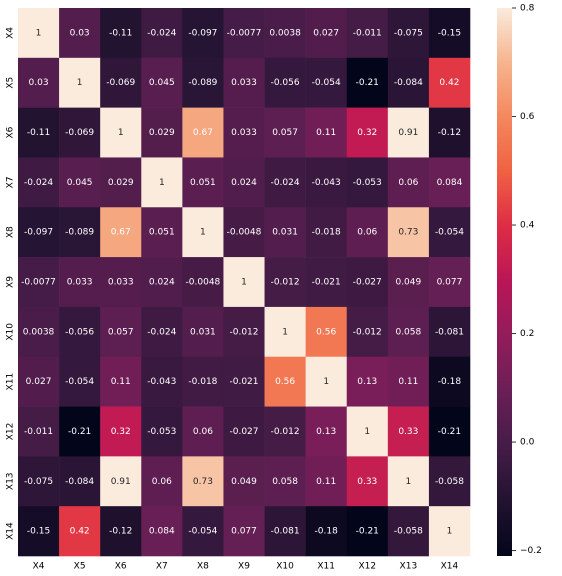 Image resolution: width=562 pixels, height=576 pixels. What do you see at coordinates (408, 332) in the screenshot?
I see `cell-label: 0.058` at bounding box center [408, 332].